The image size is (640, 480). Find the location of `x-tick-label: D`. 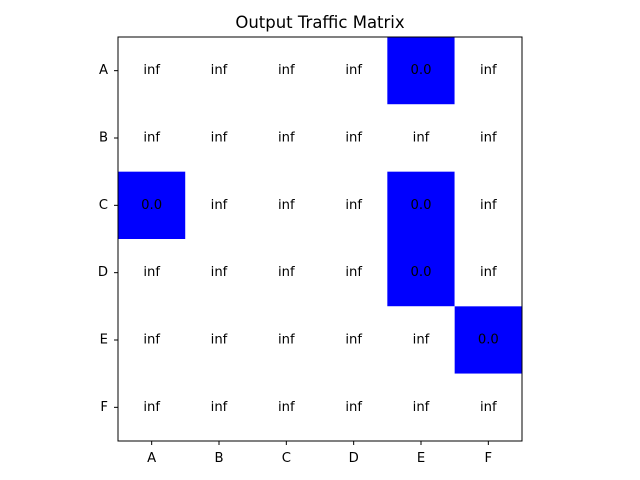

x-tick-label: D is located at coordinates (354, 458).